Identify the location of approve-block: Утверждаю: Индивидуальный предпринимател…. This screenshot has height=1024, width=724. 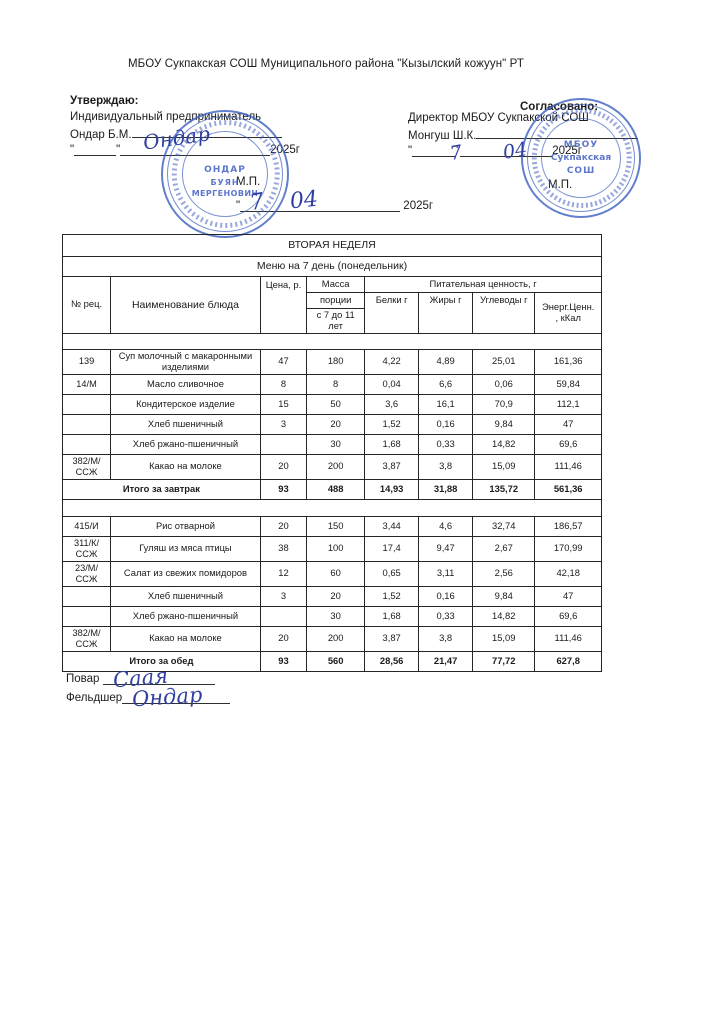
(235, 141).